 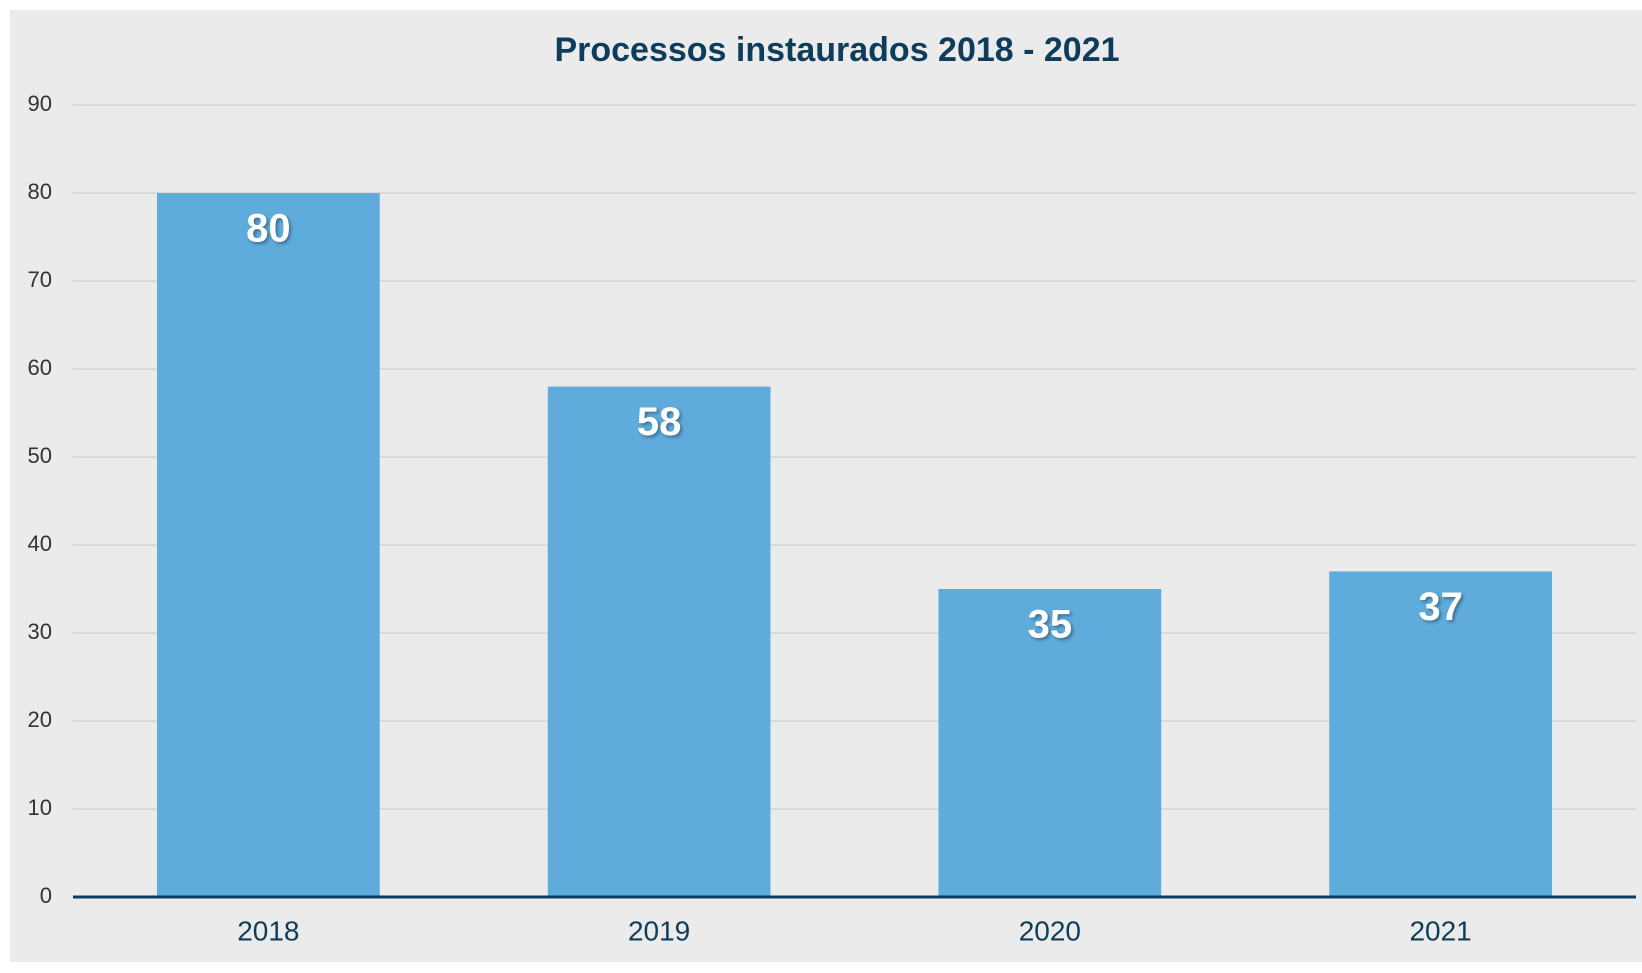 What do you see at coordinates (40, 631) in the screenshot?
I see `y-tick-label: 30` at bounding box center [40, 631].